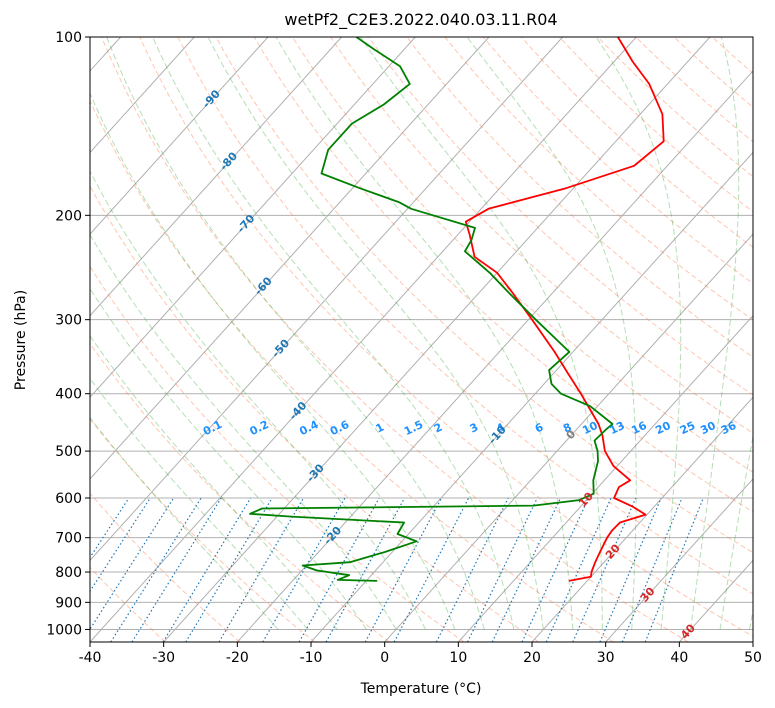 The width and height of the screenshot is (775, 708). What do you see at coordinates (380, 428) in the screenshot?
I see `mixing-ratio-label: 1` at bounding box center [380, 428].